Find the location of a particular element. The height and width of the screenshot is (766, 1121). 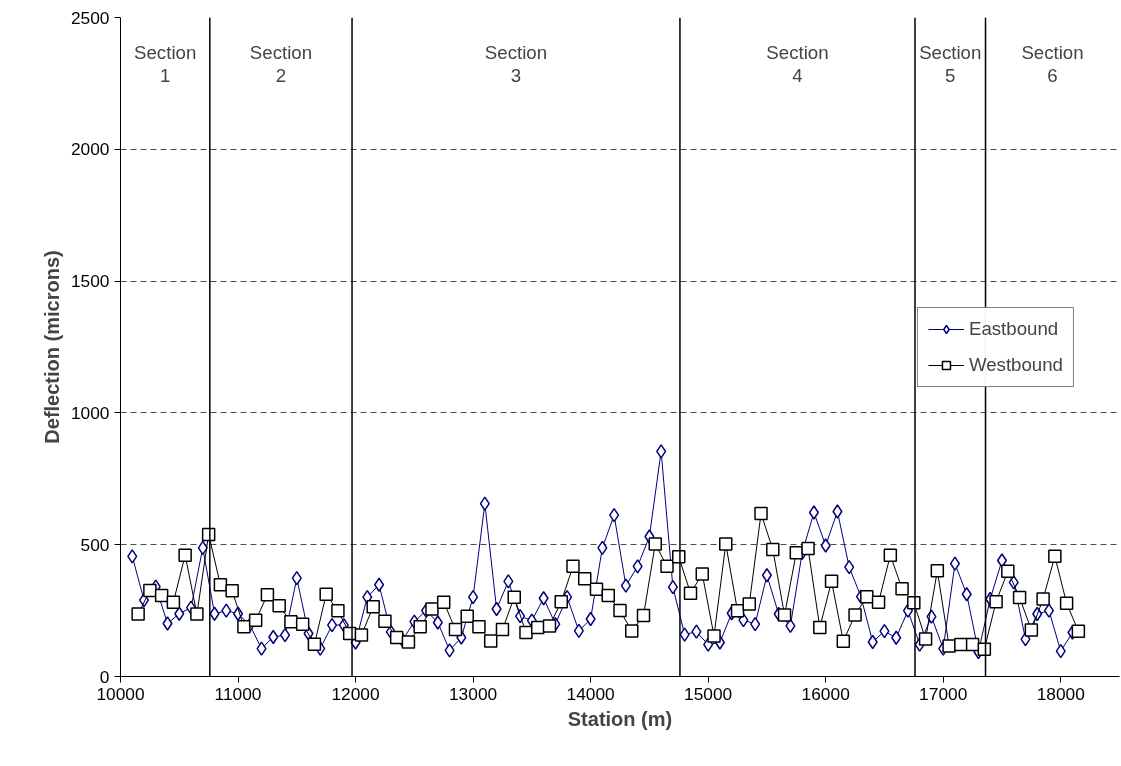

annotation: Section 5 is located at coordinates (950, 63).